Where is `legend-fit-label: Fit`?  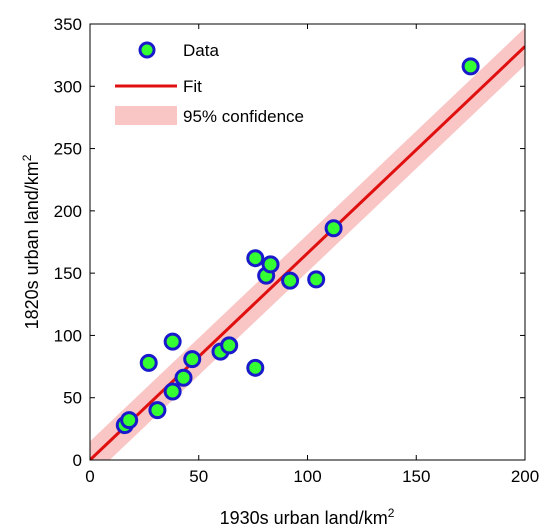
legend-fit-label: Fit is located at coordinates (192, 86).